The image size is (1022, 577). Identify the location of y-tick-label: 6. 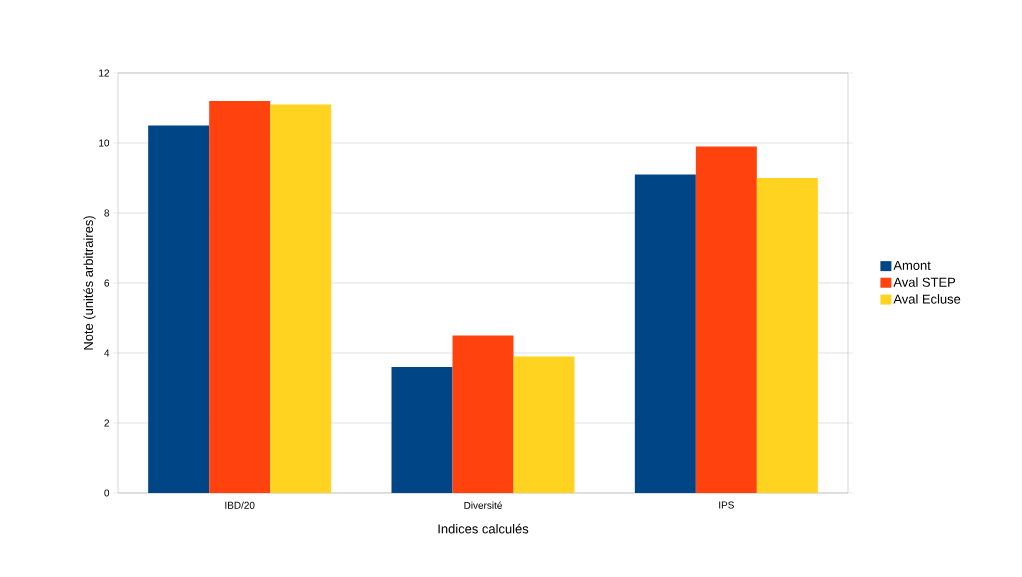
(107, 283).